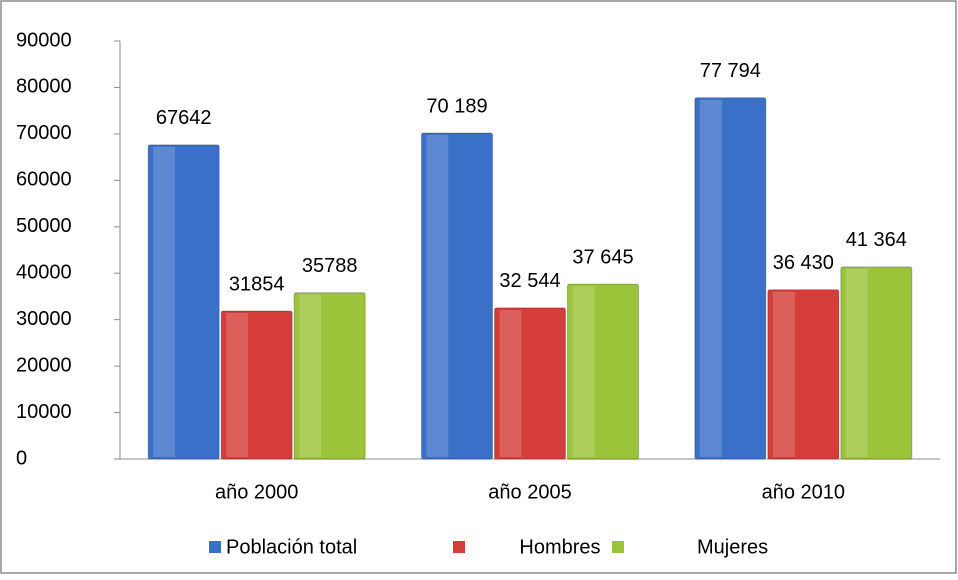 This screenshot has height=580, width=958. Describe the element at coordinates (44, 226) in the screenshot. I see `y-tick-label: 50000` at that location.